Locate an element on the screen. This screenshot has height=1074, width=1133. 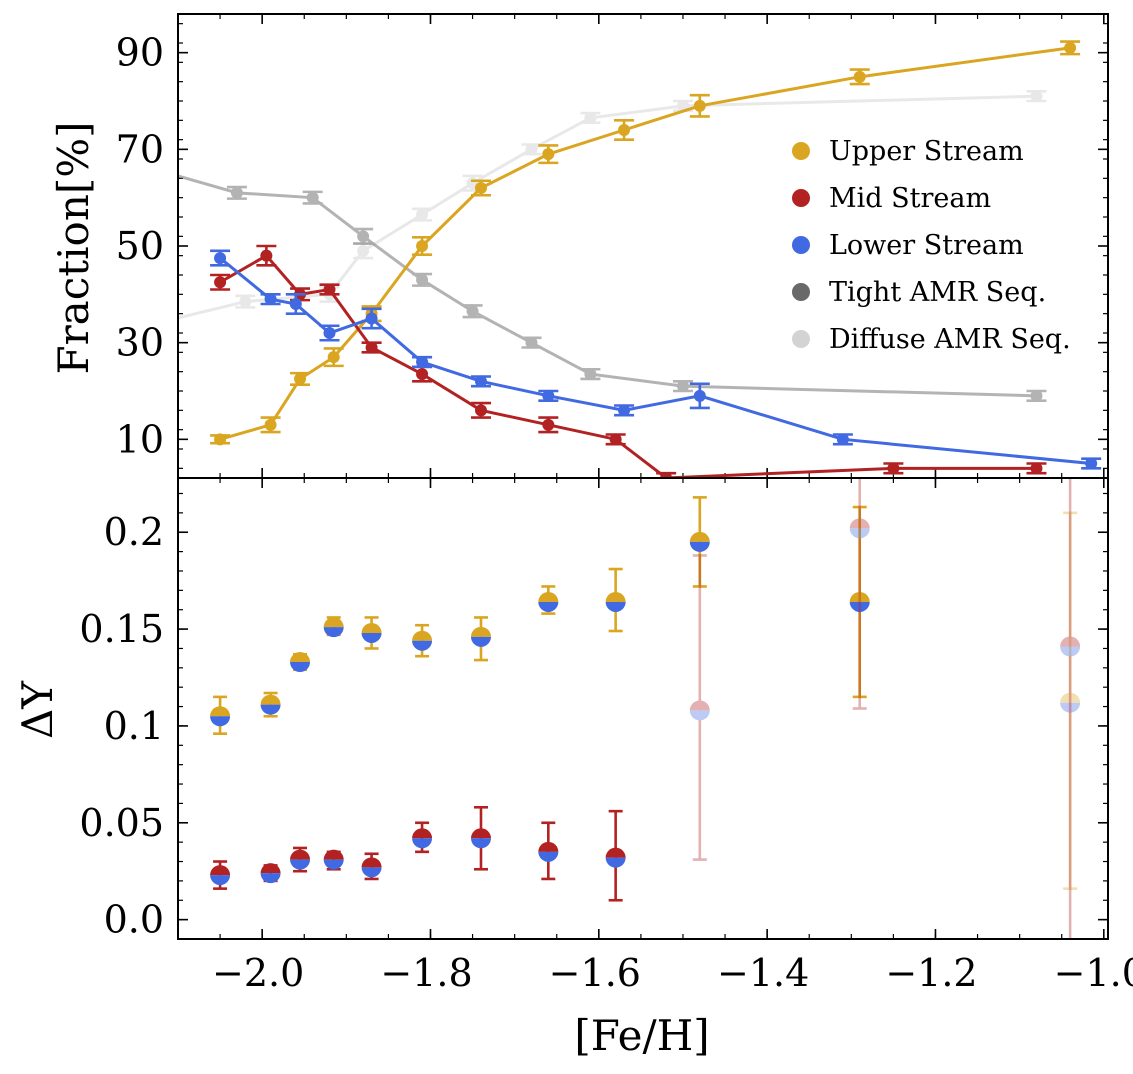
bottom-x-tick-label: −1.2 is located at coordinates (931, 973).